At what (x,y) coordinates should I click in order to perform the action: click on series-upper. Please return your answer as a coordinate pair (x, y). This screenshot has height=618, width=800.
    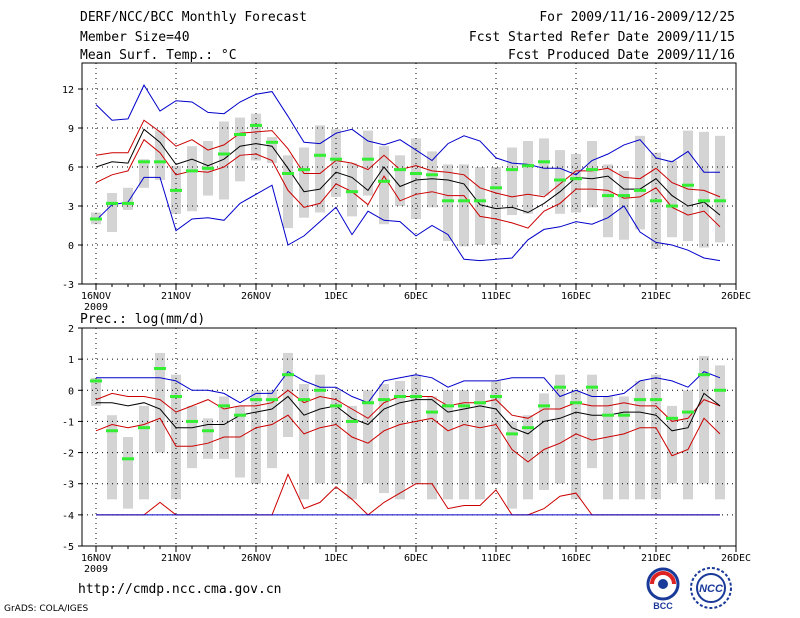
    Looking at the image, I should click on (408, 158).